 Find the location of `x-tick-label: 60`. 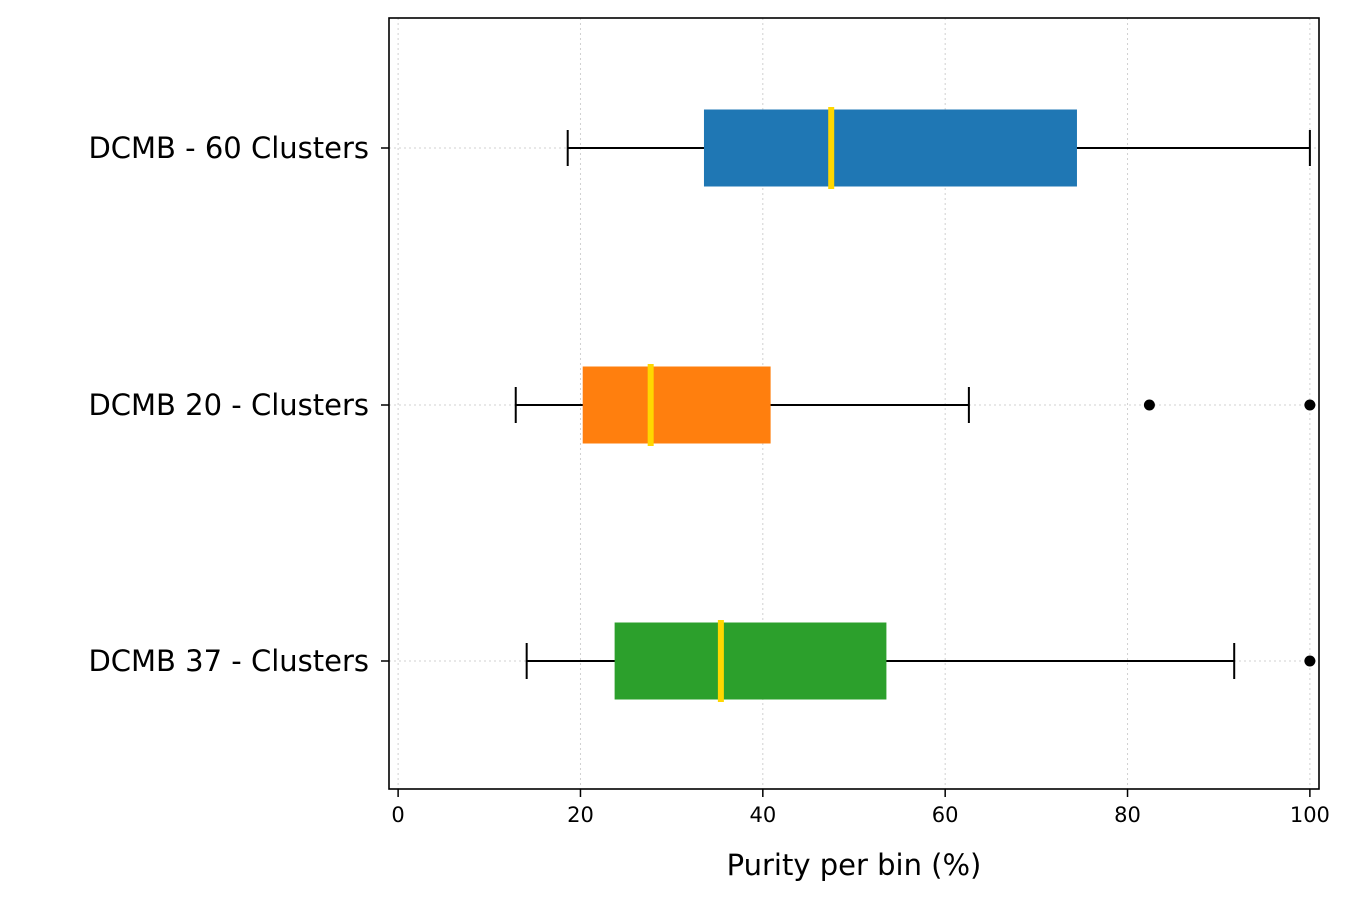

x-tick-label: 60 is located at coordinates (945, 815).